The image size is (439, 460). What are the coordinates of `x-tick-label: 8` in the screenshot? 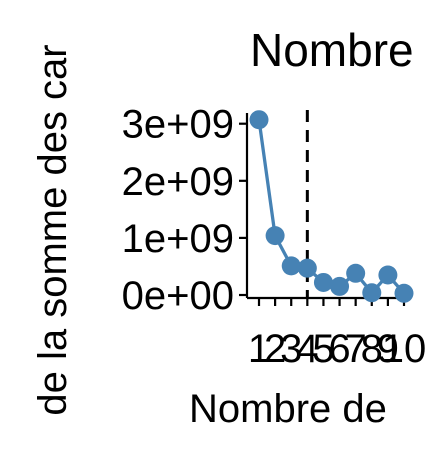 It's located at (372, 349).